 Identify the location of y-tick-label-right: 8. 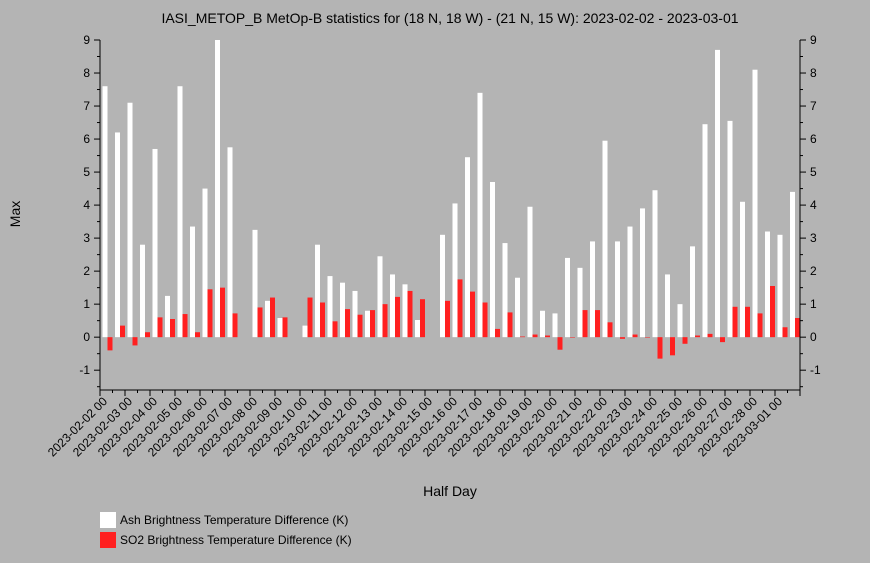
(813, 73).